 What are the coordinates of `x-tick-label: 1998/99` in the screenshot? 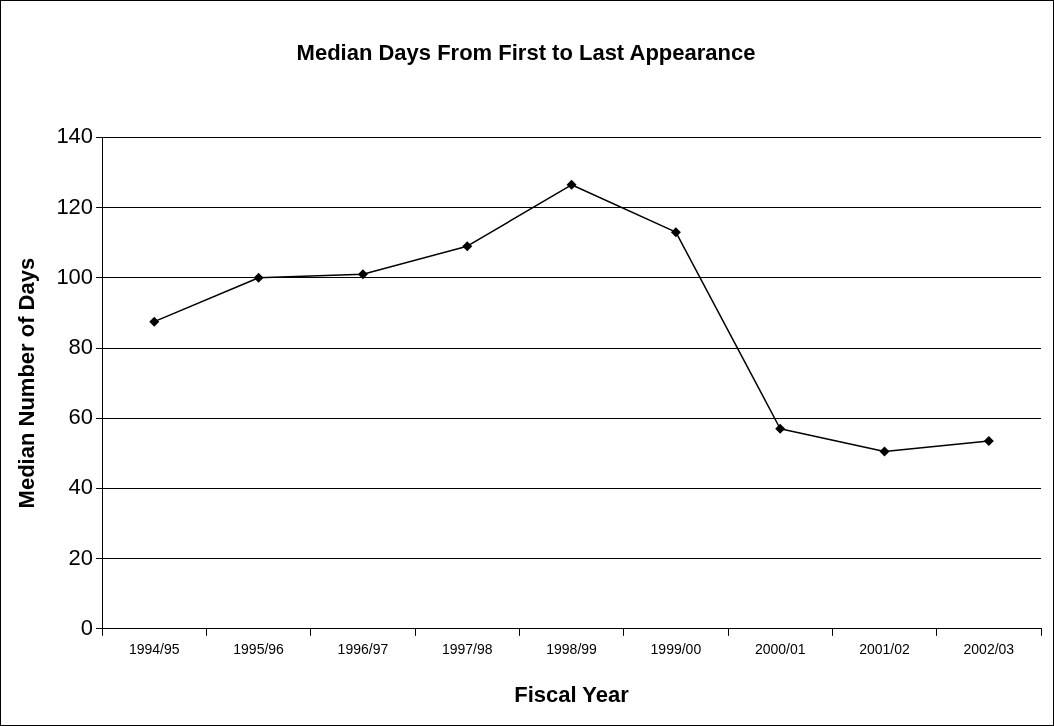 It's located at (572, 649).